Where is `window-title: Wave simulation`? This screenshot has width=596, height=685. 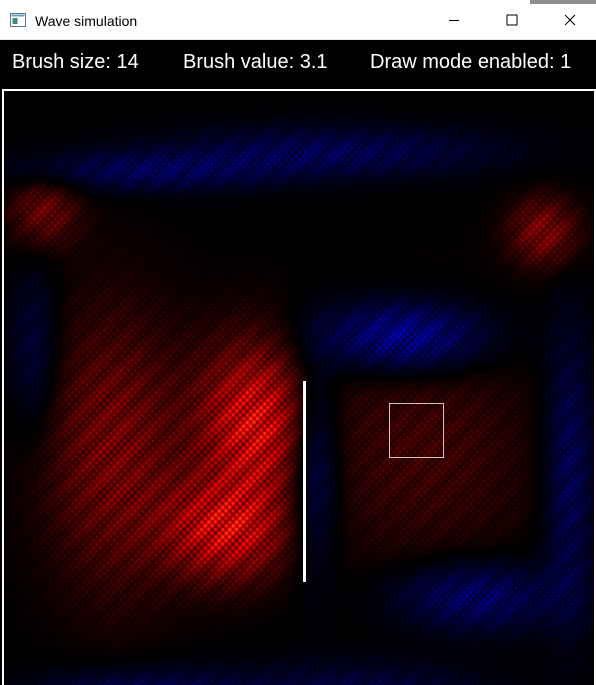
window-title: Wave simulation is located at coordinates (86, 21).